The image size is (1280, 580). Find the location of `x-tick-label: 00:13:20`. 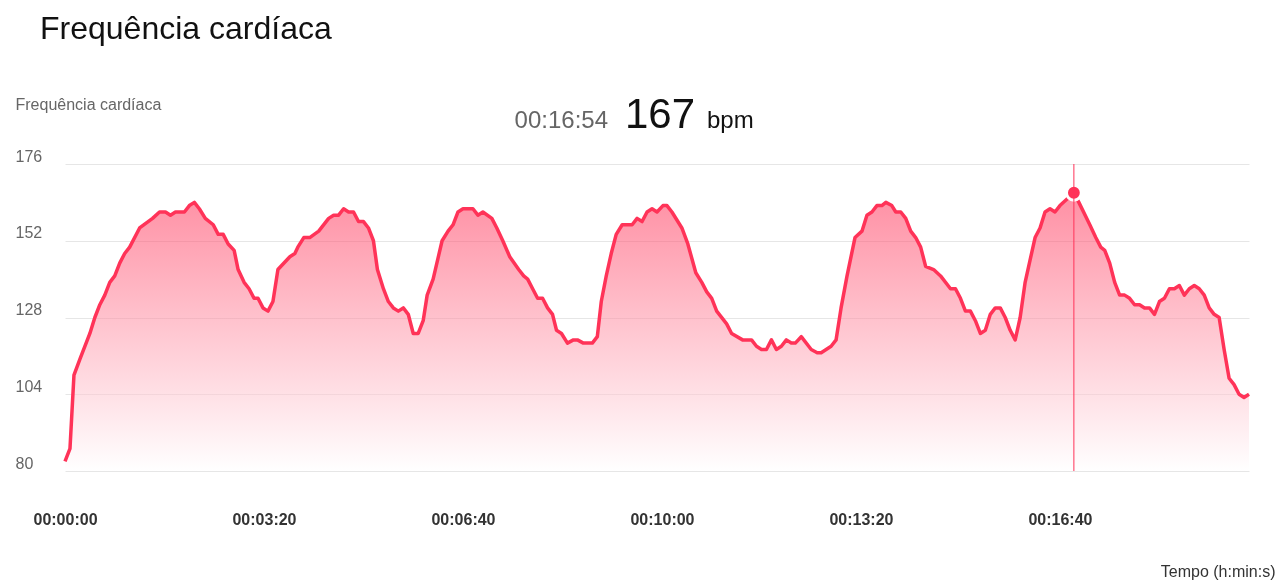

x-tick-label: 00:13:20 is located at coordinates (861, 519).